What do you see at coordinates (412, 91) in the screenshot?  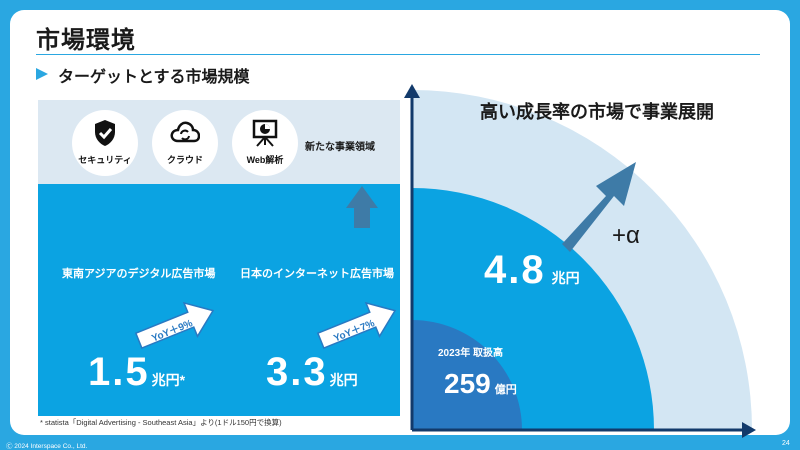 I see `y-axis-arrow-icon` at bounding box center [412, 91].